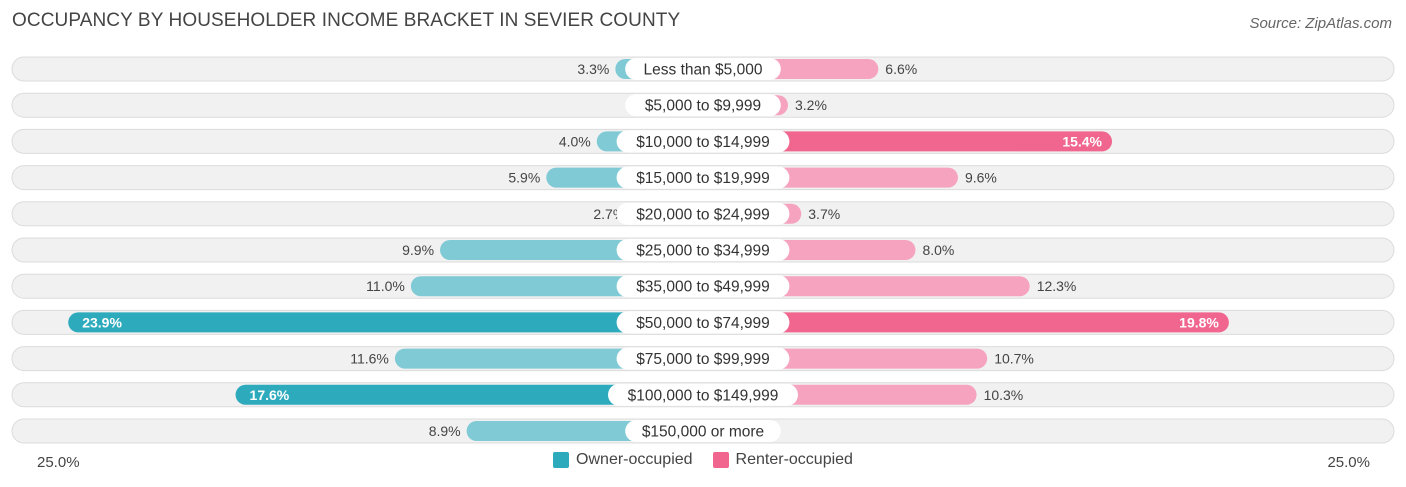 Image resolution: width=1406 pixels, height=487 pixels. Describe the element at coordinates (703, 460) in the screenshot. I see `legend: Owner-occupied Renter-occupied` at that location.